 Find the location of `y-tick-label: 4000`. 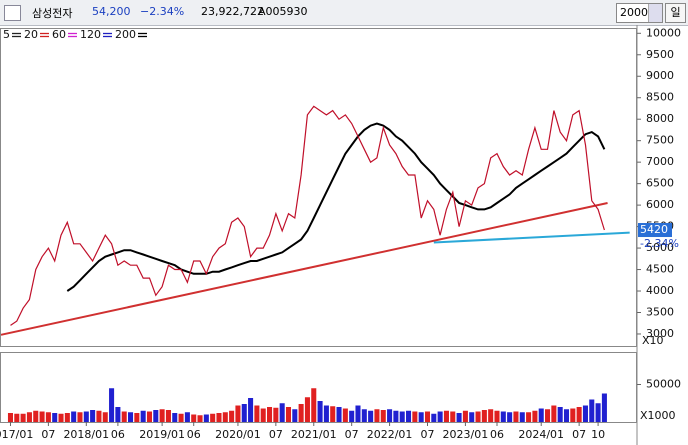

y-tick-label: 4000 is located at coordinates (660, 290).